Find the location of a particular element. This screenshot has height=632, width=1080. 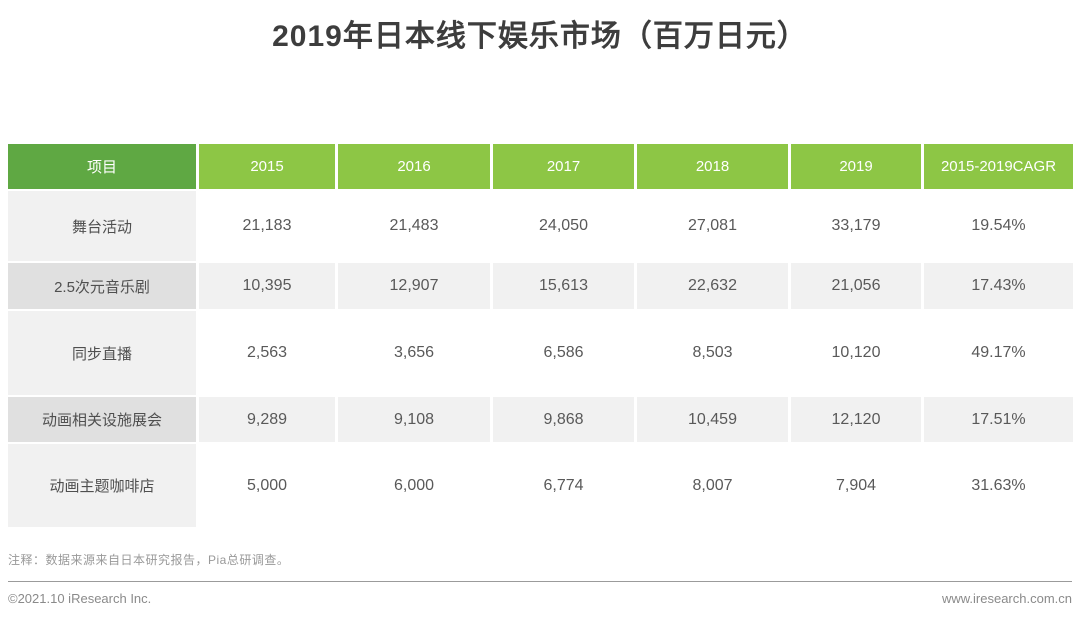

copyright-text: ©2021.10 iResearch Inc. is located at coordinates (80, 598).